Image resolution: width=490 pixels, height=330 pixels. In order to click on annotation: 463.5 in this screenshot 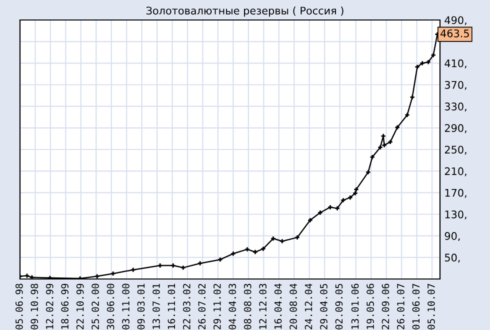, I will do `click(454, 33)`.